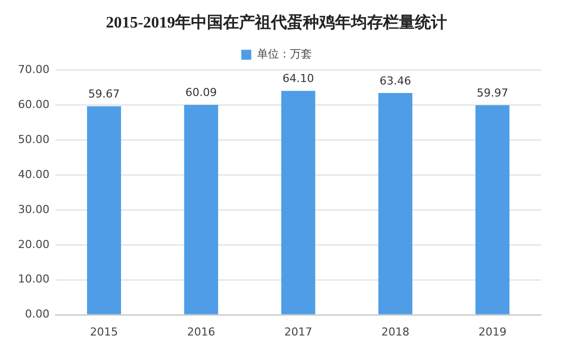  What do you see at coordinates (104, 331) in the screenshot?
I see `x-tick-label: 2015` at bounding box center [104, 331].